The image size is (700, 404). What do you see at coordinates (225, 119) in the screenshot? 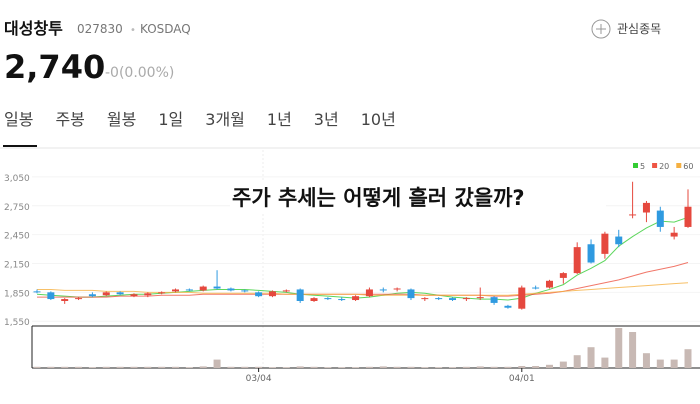
I see `tab: 3개월` at bounding box center [225, 119].